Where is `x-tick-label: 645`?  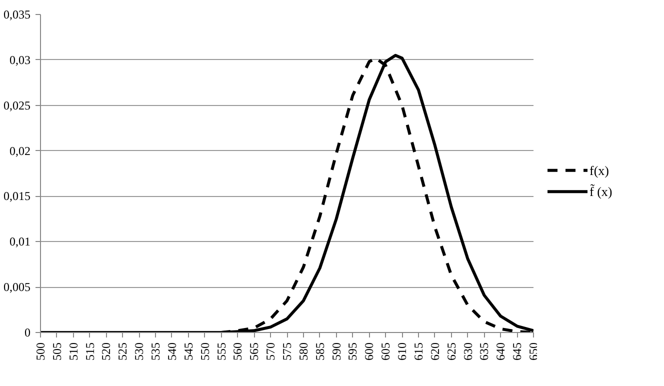
x-tick-label: 645 is located at coordinates (517, 351).